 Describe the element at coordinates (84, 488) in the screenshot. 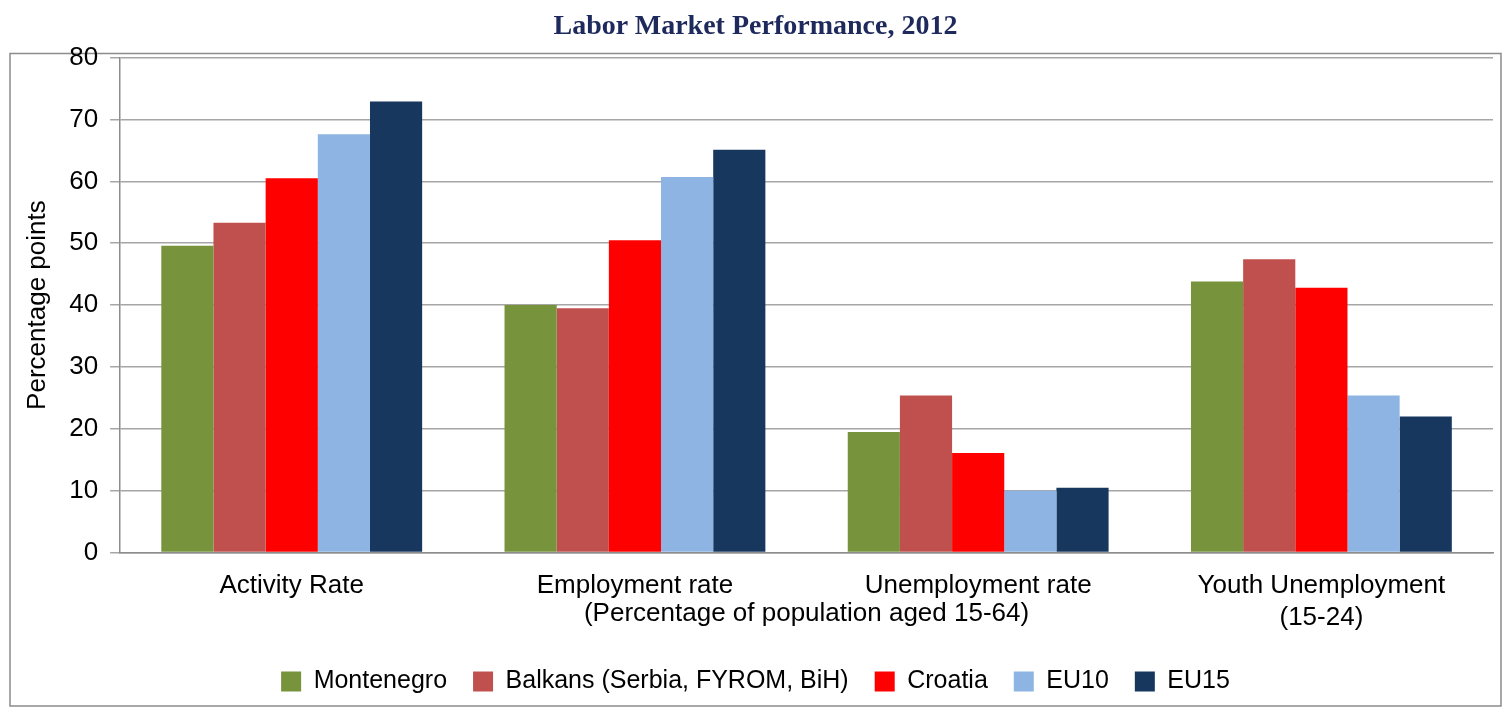

I see `y-tick-label: 10` at that location.